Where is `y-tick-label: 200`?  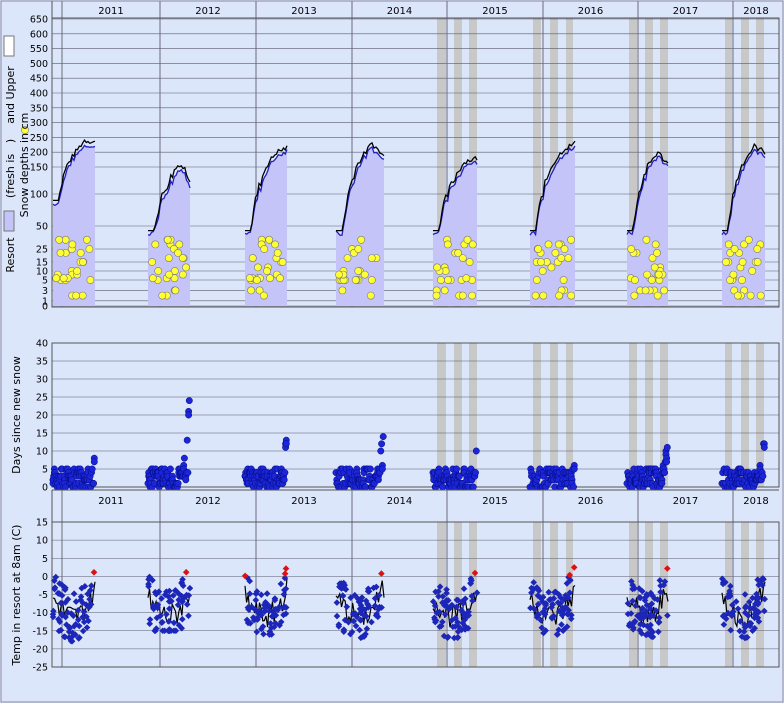 y-tick-label: 200 is located at coordinates (39, 153).